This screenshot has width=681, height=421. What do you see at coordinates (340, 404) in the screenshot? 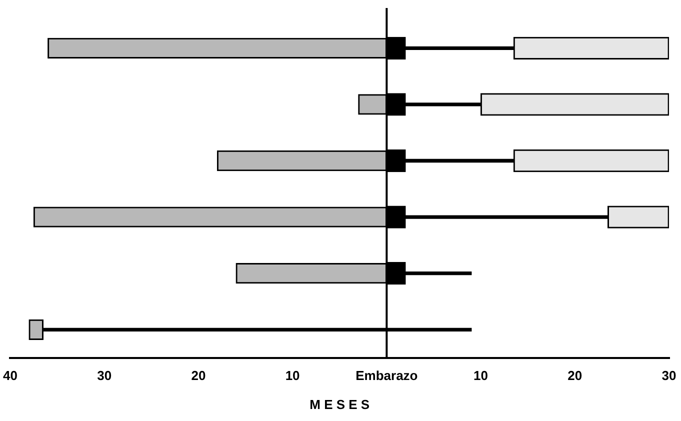
I see `x-axis-title: M E S E S` at bounding box center [340, 404].